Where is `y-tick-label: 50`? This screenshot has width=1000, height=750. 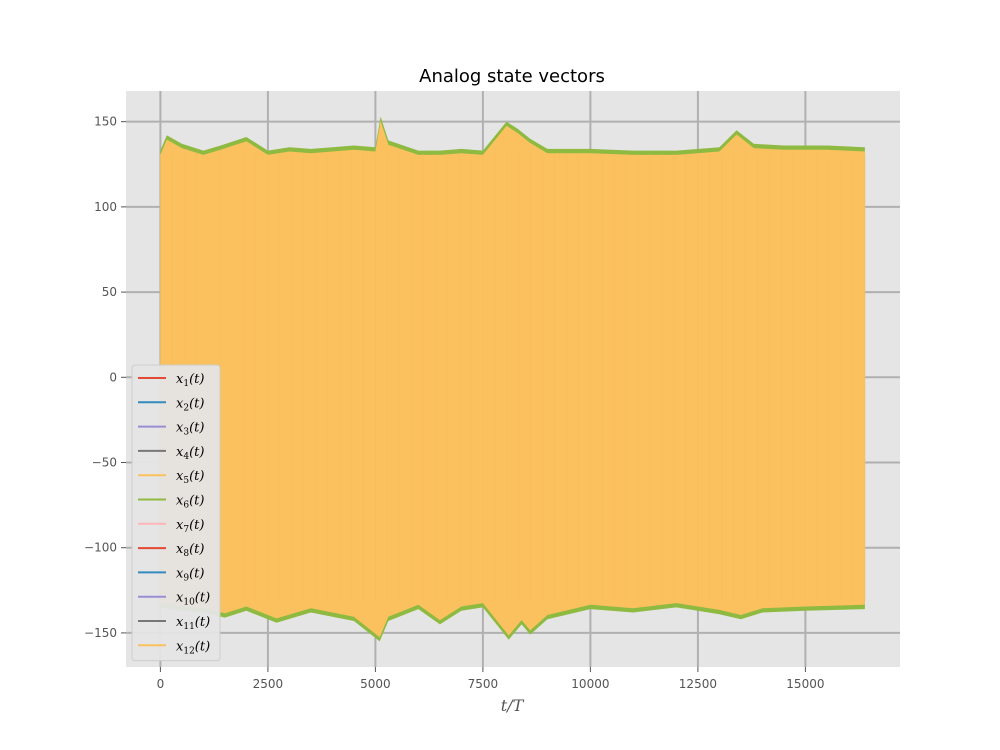 y-tick-label: 50 is located at coordinates (109, 292).